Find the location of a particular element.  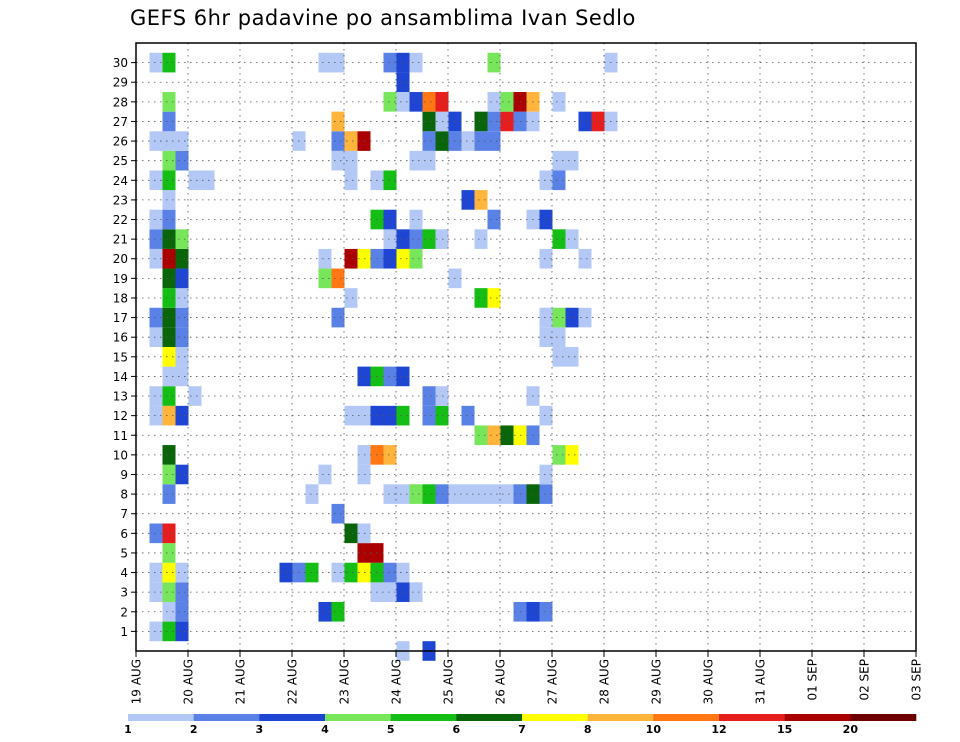

colorbar-label: 3 is located at coordinates (260, 729).